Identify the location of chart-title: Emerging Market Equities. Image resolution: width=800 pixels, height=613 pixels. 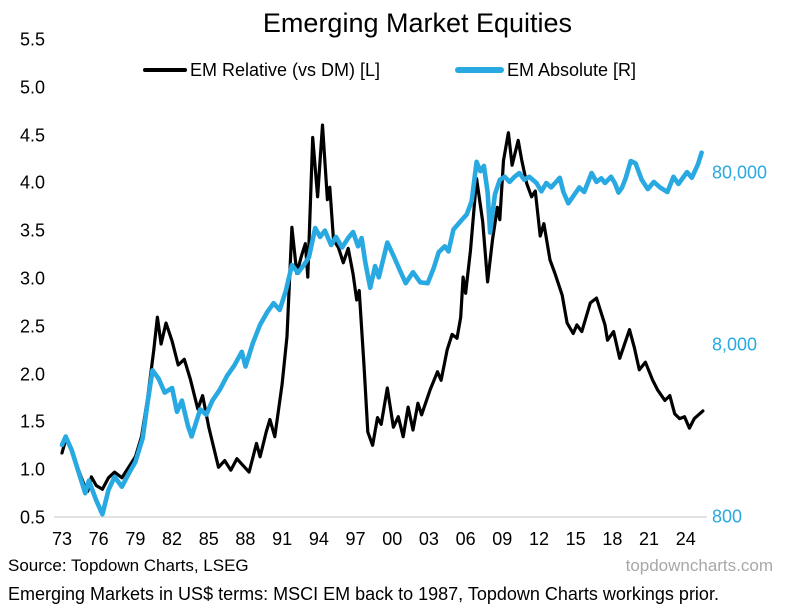
(417, 23).